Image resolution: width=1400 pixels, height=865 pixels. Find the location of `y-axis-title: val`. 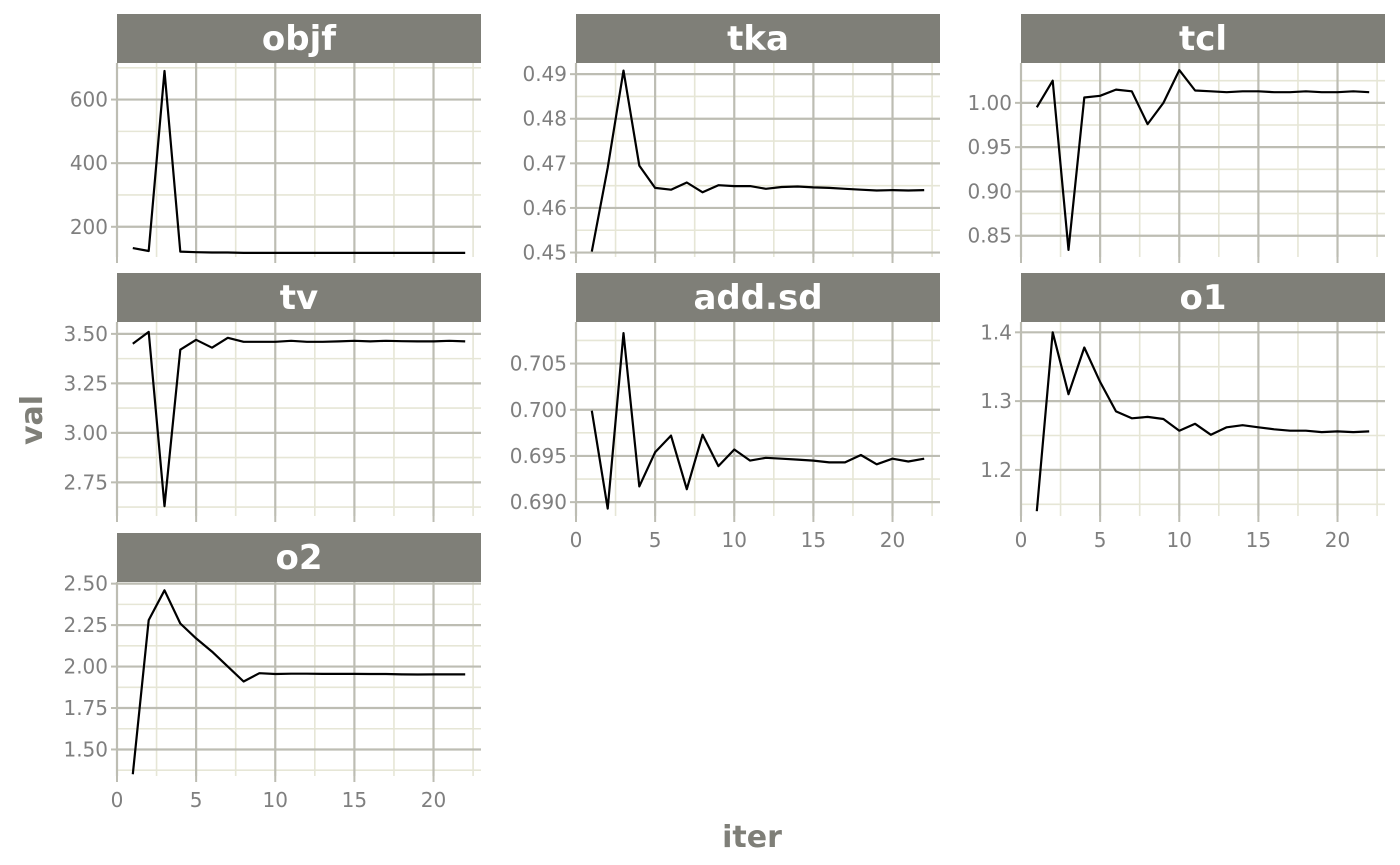

y-axis-title: val is located at coordinates (32, 420).